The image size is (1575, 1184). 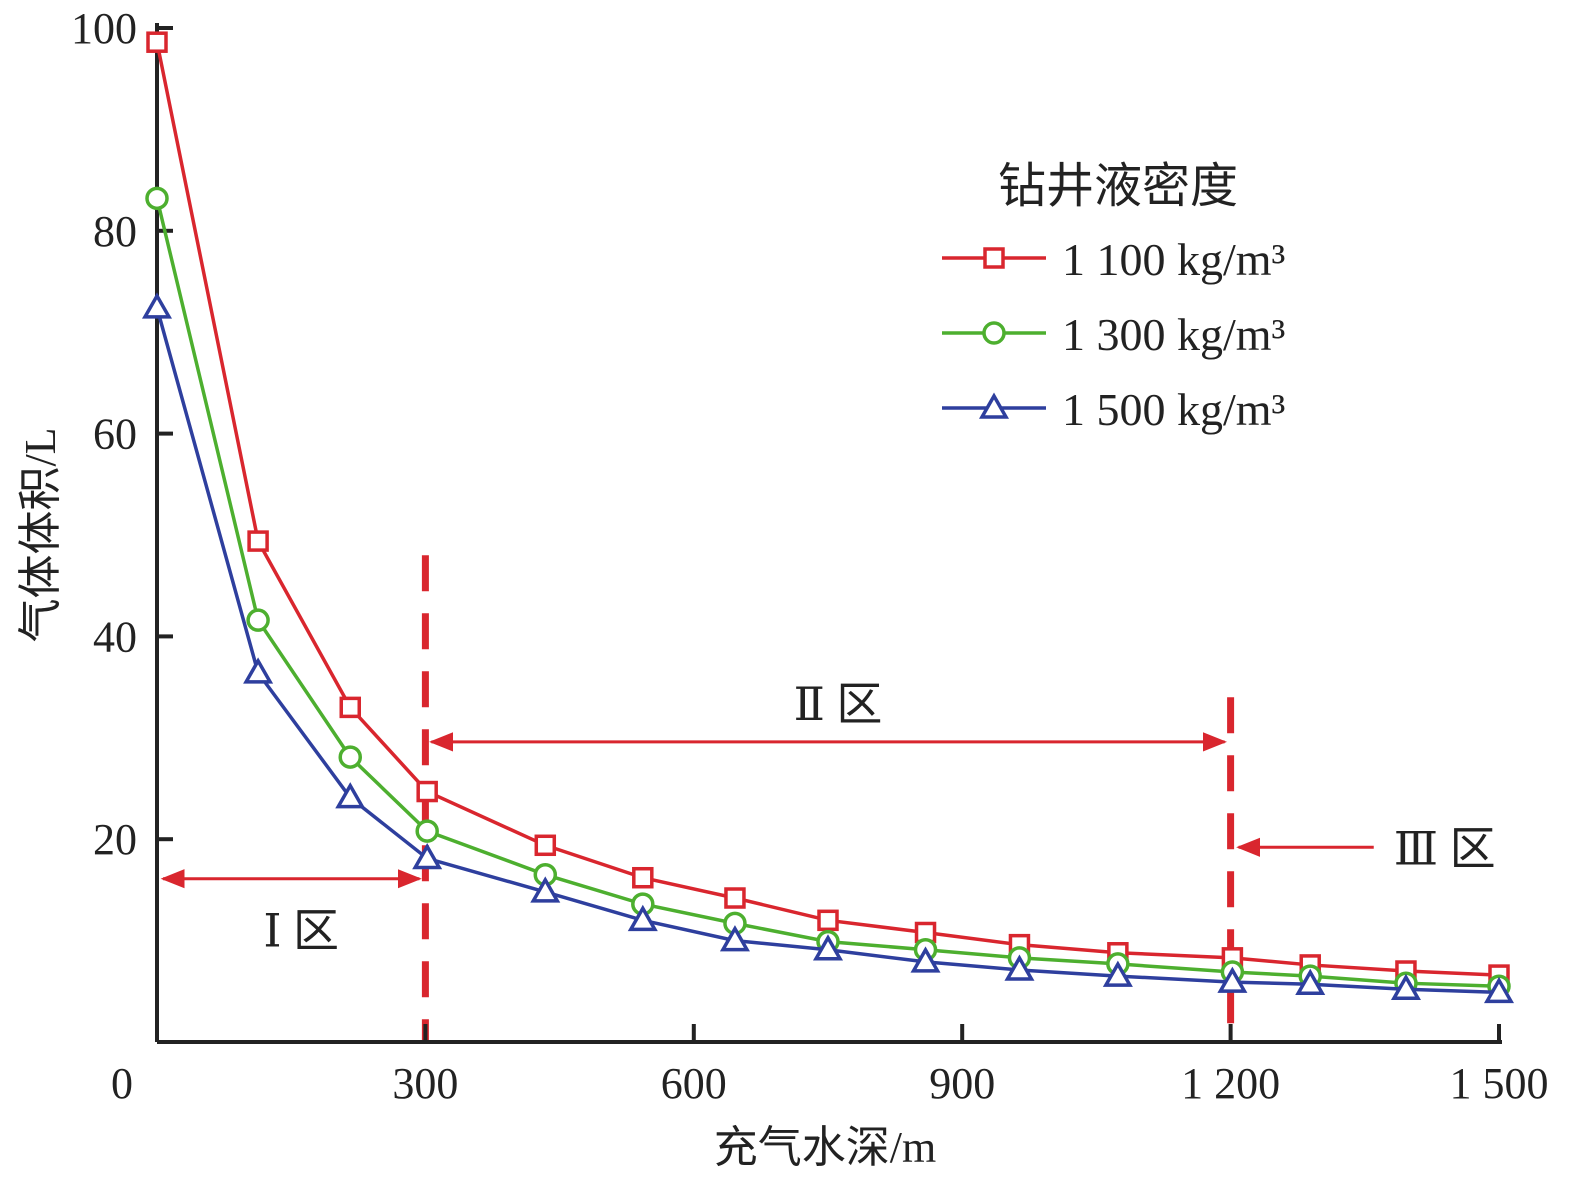 I want to click on y-tick-label: 20, so click(x=115, y=839).